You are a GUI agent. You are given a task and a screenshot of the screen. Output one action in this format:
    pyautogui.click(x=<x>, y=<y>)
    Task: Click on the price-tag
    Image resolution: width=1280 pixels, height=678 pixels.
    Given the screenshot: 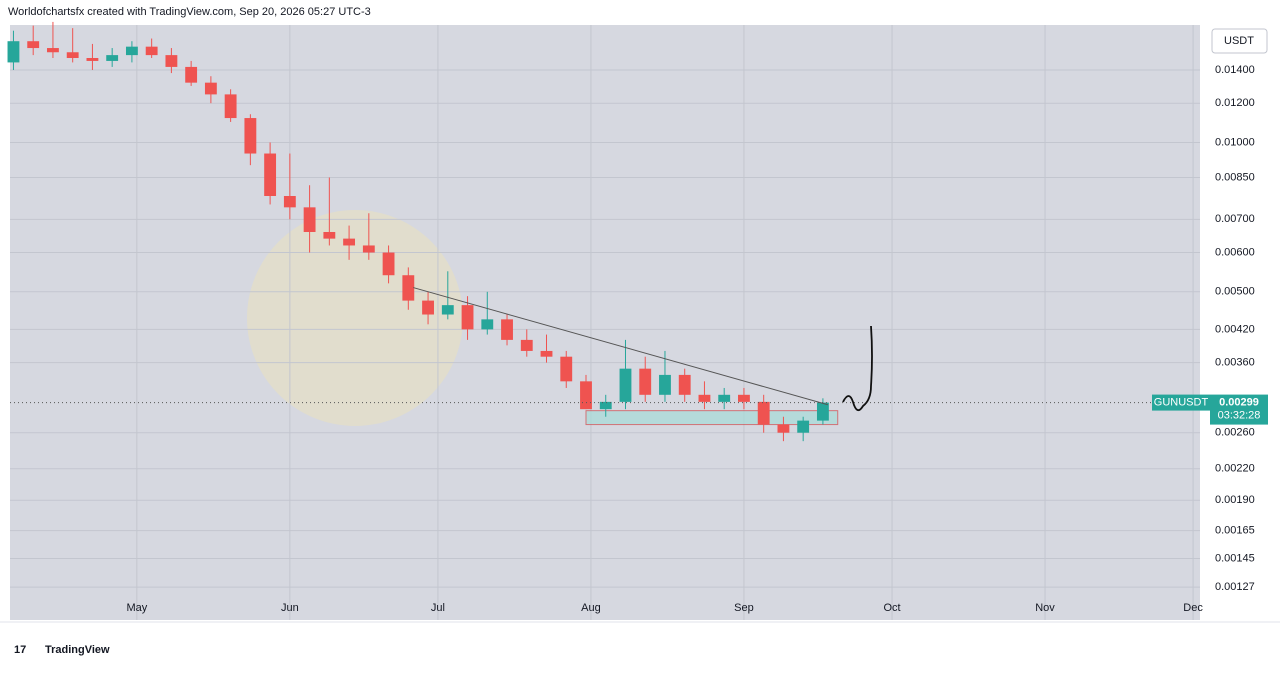 What is the action you would take?
    pyautogui.click(x=1239, y=409)
    